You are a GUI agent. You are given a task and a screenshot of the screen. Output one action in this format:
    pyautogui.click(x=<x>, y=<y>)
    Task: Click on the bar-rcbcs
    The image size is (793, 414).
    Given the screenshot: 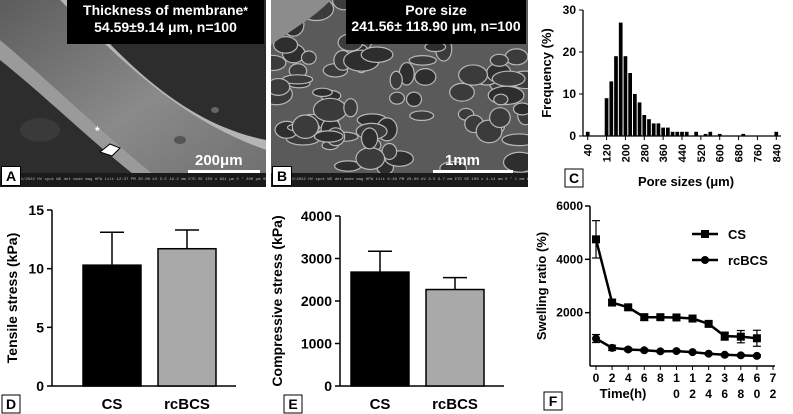 What is the action you would take?
    pyautogui.click(x=455, y=337)
    